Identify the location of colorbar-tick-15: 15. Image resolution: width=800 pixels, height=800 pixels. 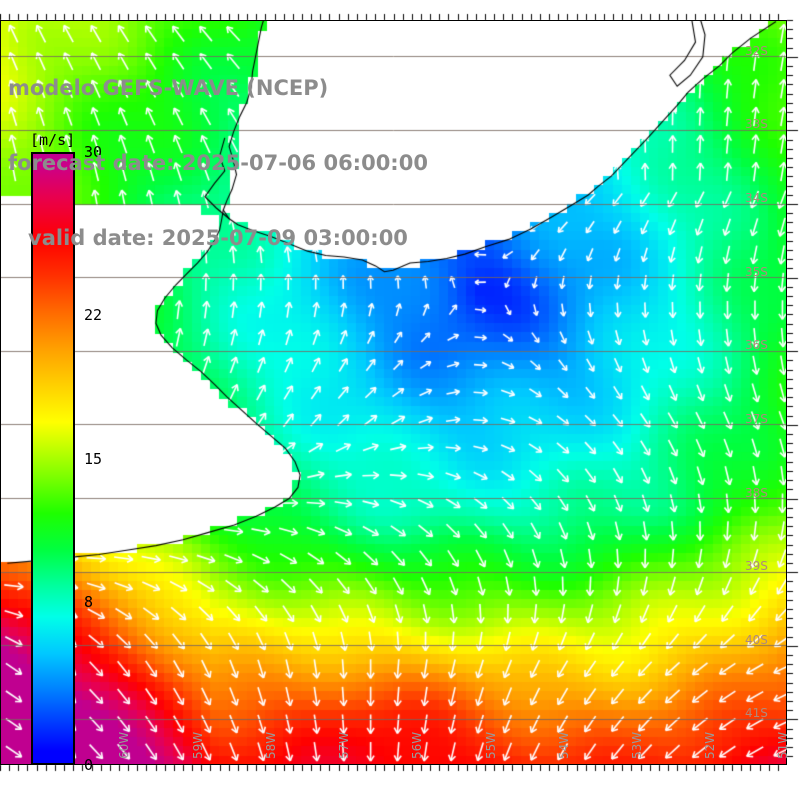
(93, 458).